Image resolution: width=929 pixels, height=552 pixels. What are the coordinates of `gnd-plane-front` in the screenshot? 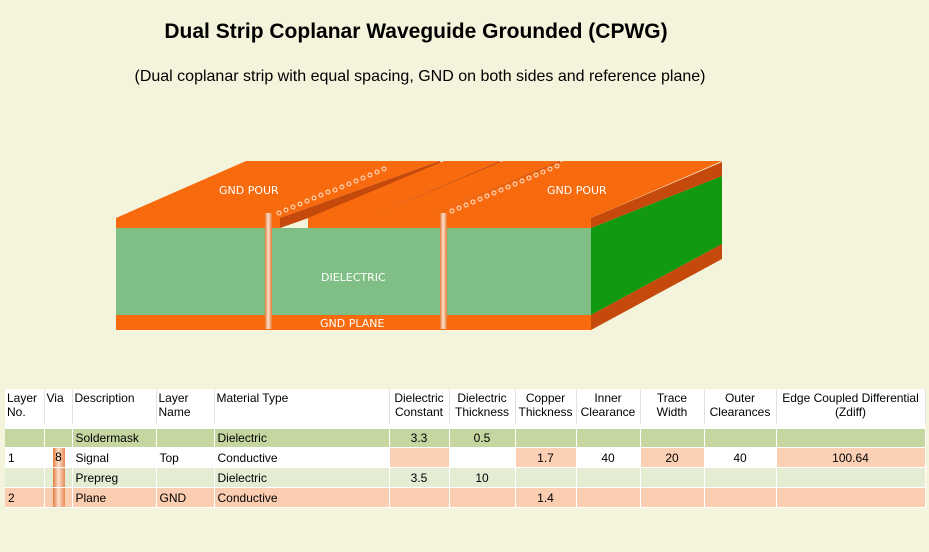 It's located at (353, 322).